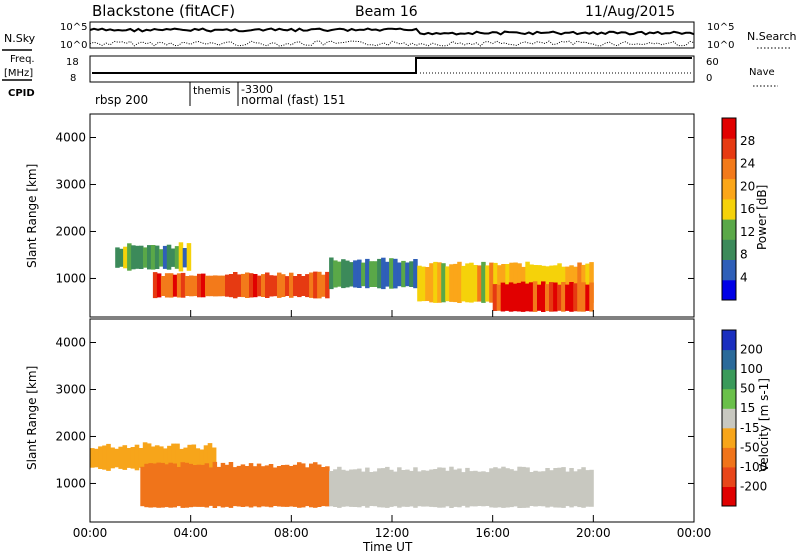  I want to click on cpid-3300: -3300, so click(257, 89).